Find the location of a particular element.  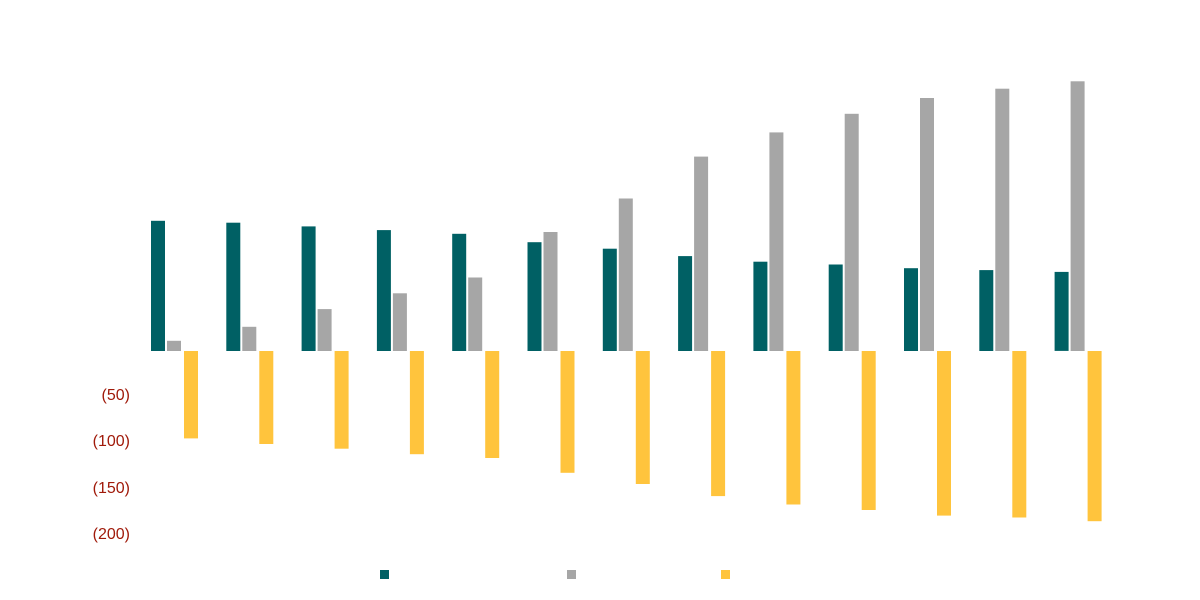

legend-swatch-series1 is located at coordinates (384, 574).